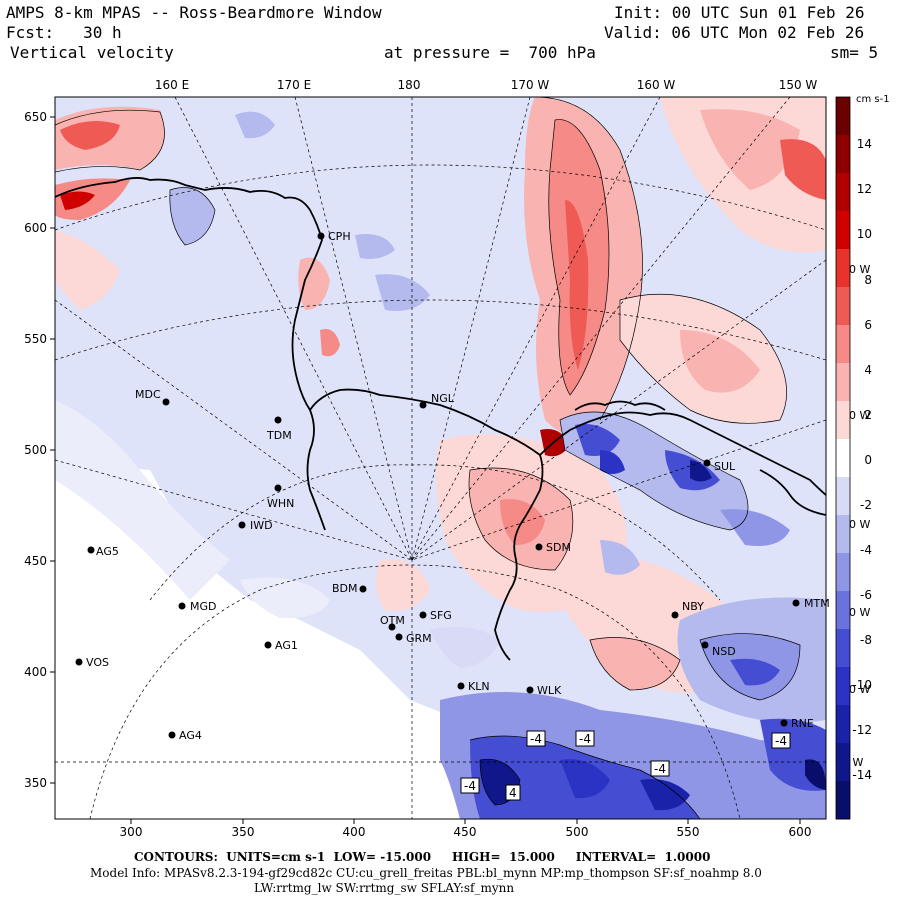 This screenshot has height=900, width=900. I want to click on station-whn: WHN, so click(280, 497).